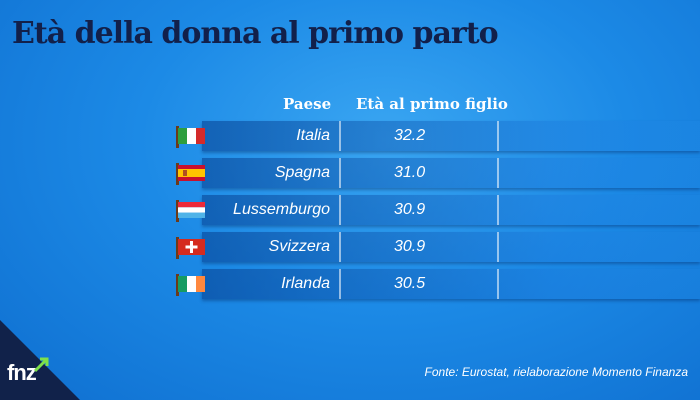 The image size is (700, 400). I want to click on table-row: Svizzera 30.9, so click(436, 247).